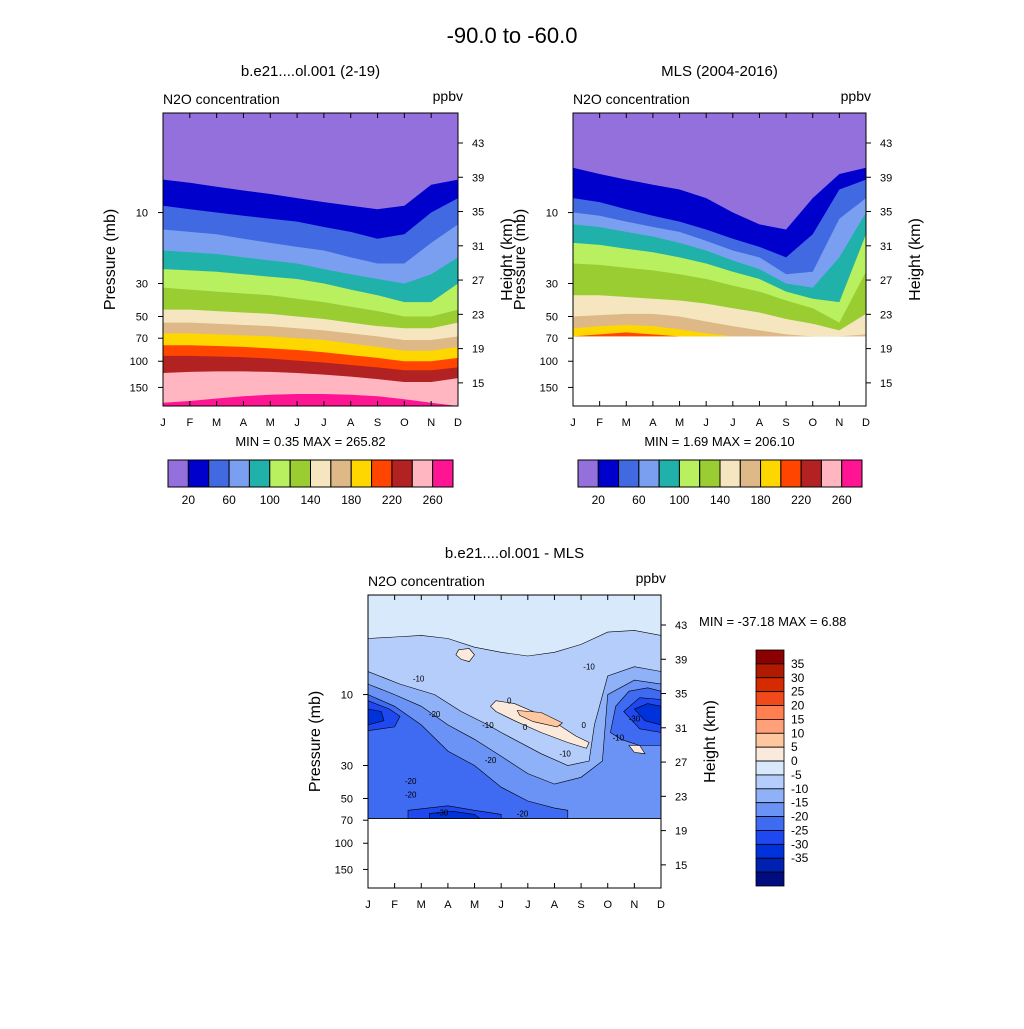  Describe the element at coordinates (514, 707) in the screenshot. I see `contour-fill-group: -10 -10 -20 -10 0 0 0 -10 -10 -20 -20 -20 -30 -20 -30` at that location.